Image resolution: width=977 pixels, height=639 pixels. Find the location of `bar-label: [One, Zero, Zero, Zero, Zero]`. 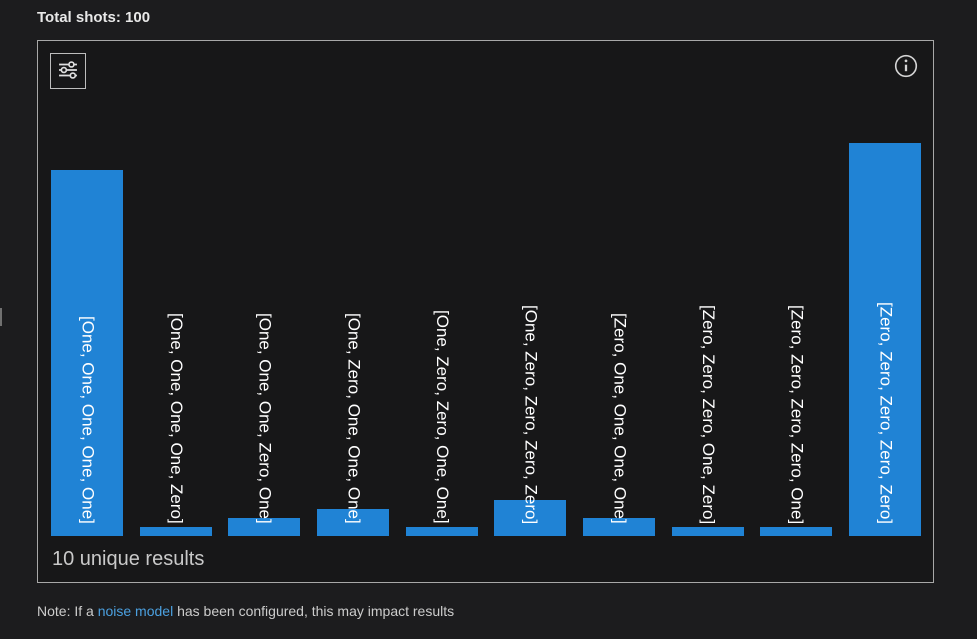

bar-label: [One, Zero, Zero, Zero, Zero] is located at coordinates (531, 414).